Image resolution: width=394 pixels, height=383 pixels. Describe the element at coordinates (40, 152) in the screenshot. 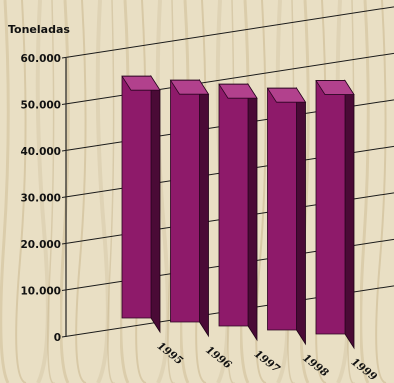

I see `y-tick-label: 40.000` at that location.